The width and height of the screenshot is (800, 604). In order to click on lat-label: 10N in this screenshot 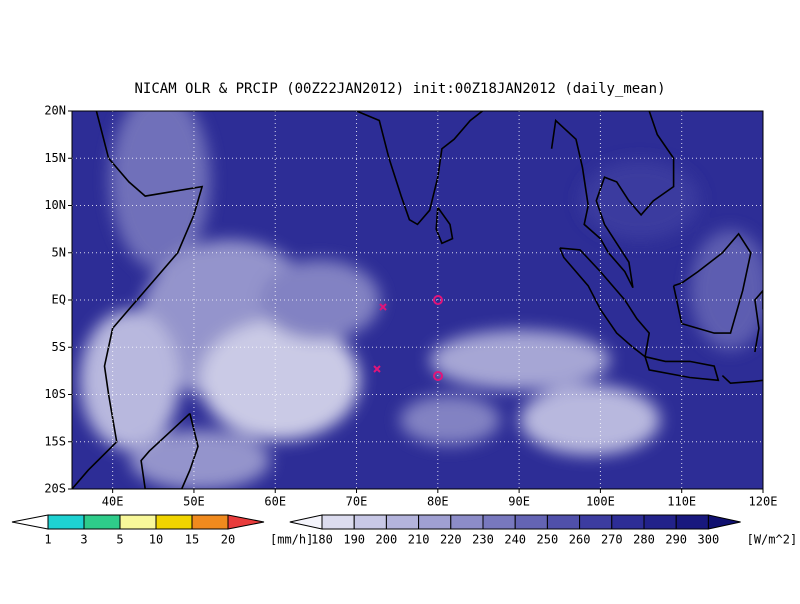, I will do `click(55, 205)`.